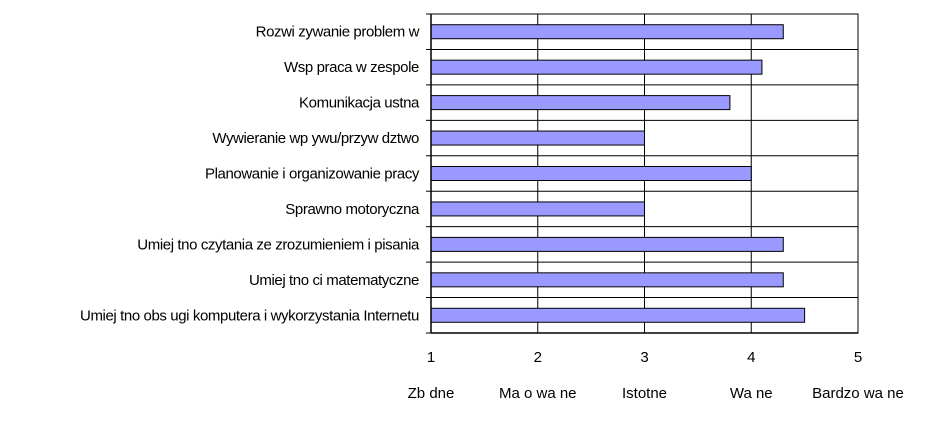 Image resolution: width=946 pixels, height=426 pixels. I want to click on category-label: Umiej tno ci matematyczne, so click(334, 280).